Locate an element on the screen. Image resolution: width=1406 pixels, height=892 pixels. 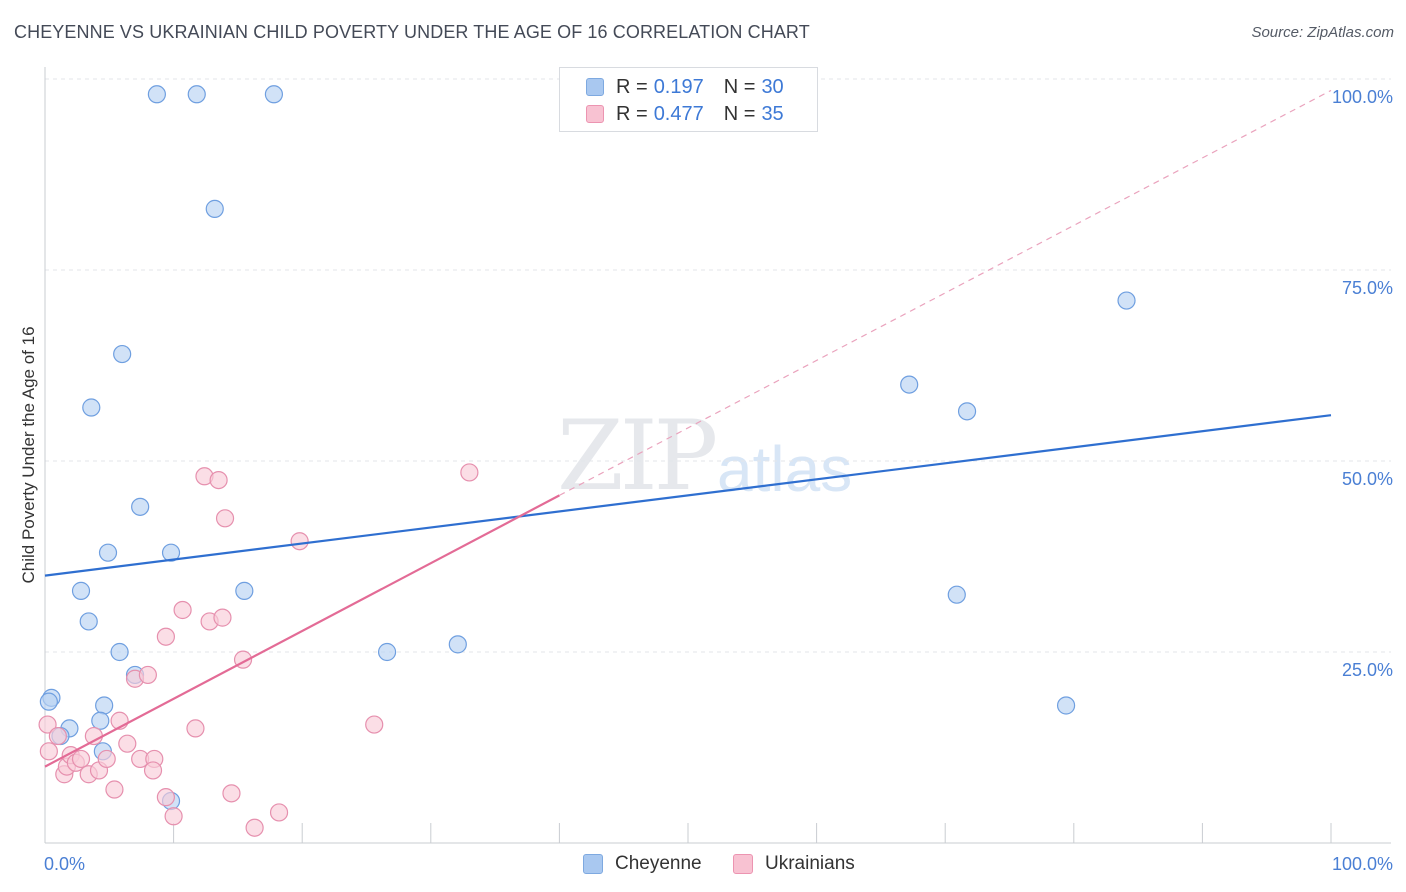
legend-n-value: 35 is located at coordinates (772, 113).